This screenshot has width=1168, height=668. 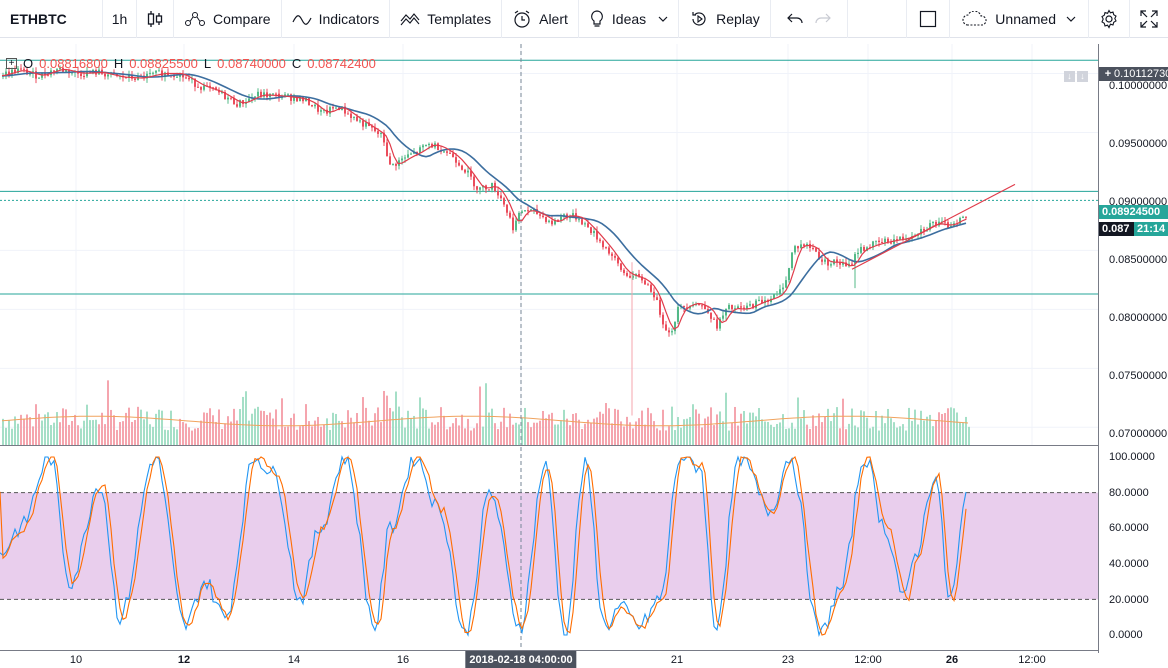 I want to click on level-price-label: 0.08924500, so click(x=1133, y=212).